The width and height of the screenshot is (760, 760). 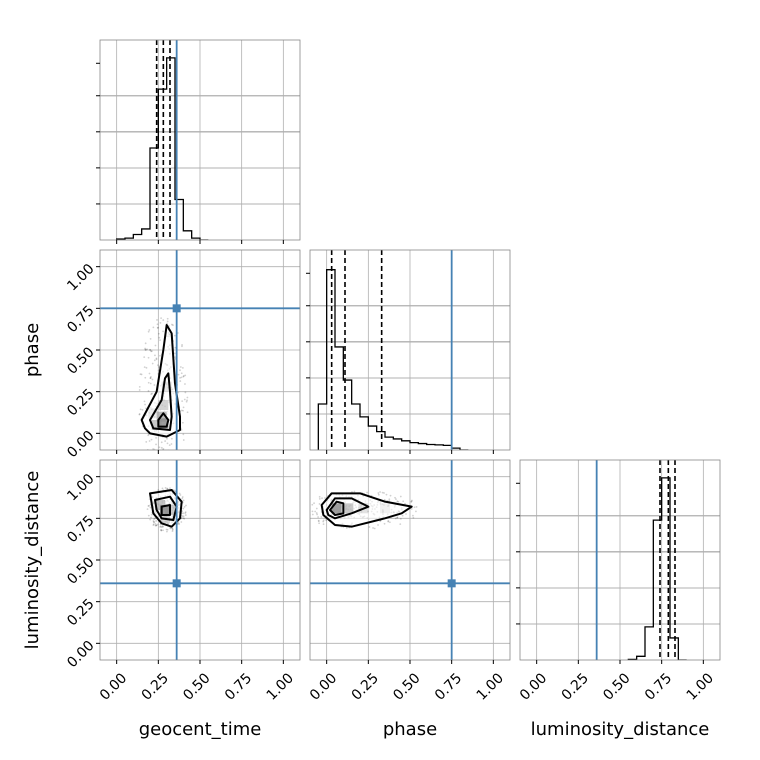 What do you see at coordinates (575, 686) in the screenshot?
I see `x-tick-label: 0.25` at bounding box center [575, 686].